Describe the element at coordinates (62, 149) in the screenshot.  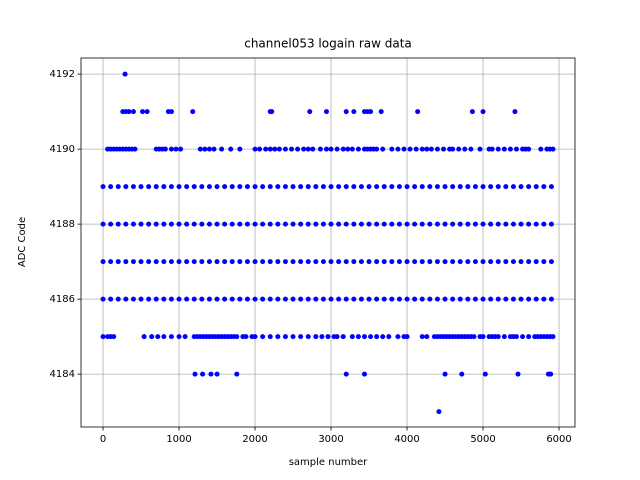
I see `y-tick-label: 4190` at that location.